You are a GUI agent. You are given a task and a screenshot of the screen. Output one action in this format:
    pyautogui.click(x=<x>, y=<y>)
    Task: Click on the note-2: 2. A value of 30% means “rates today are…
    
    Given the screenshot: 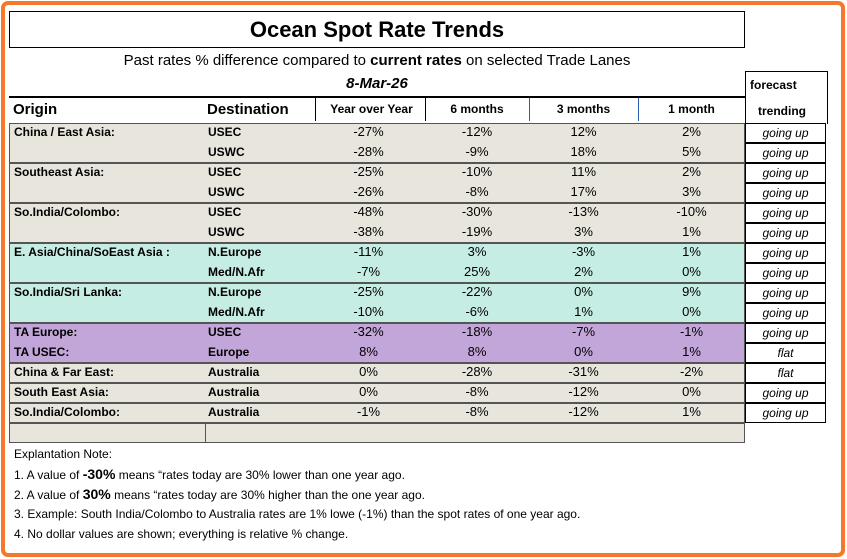 What is the action you would take?
    pyautogui.click(x=219, y=494)
    